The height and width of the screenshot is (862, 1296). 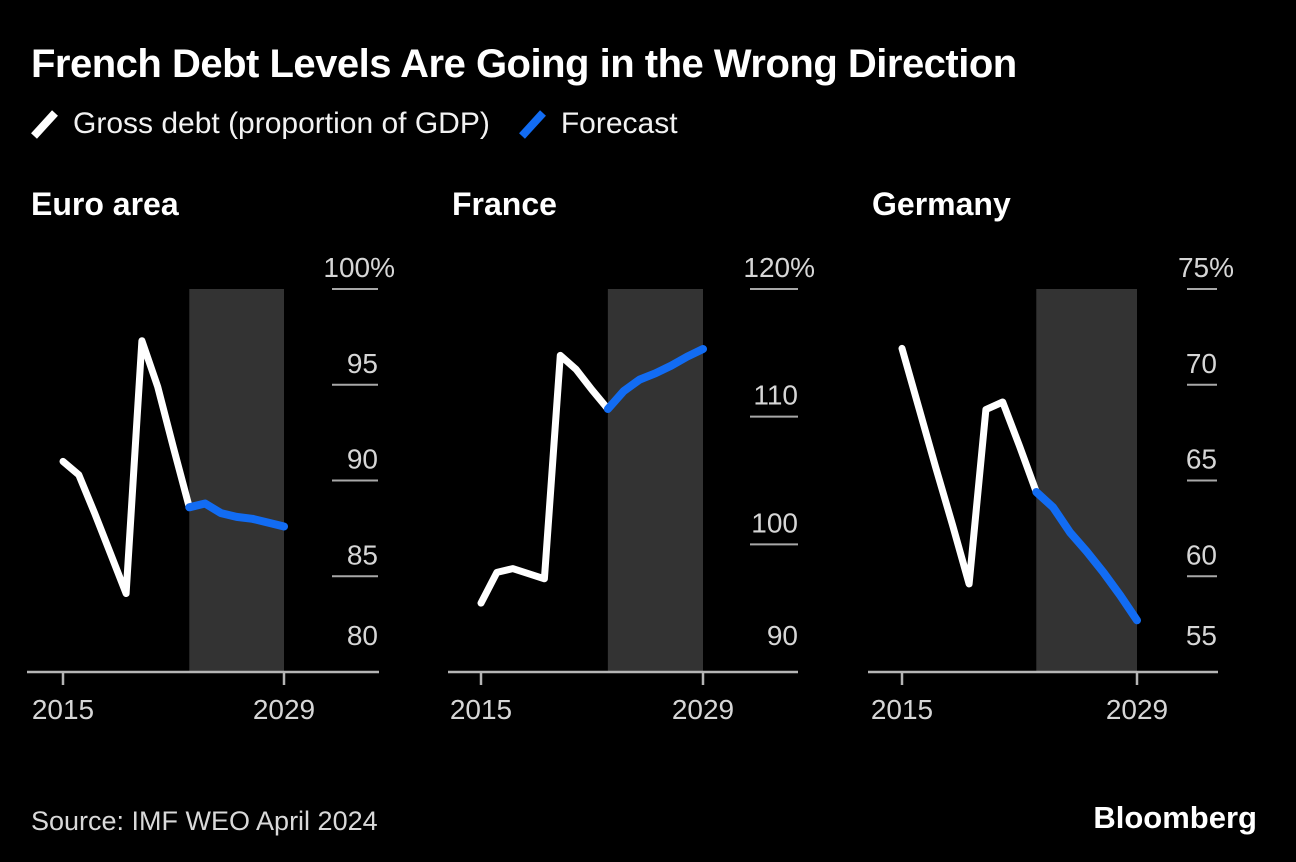 What do you see at coordinates (105, 204) in the screenshot?
I see `chart-title-euro-area: Euro area` at bounding box center [105, 204].